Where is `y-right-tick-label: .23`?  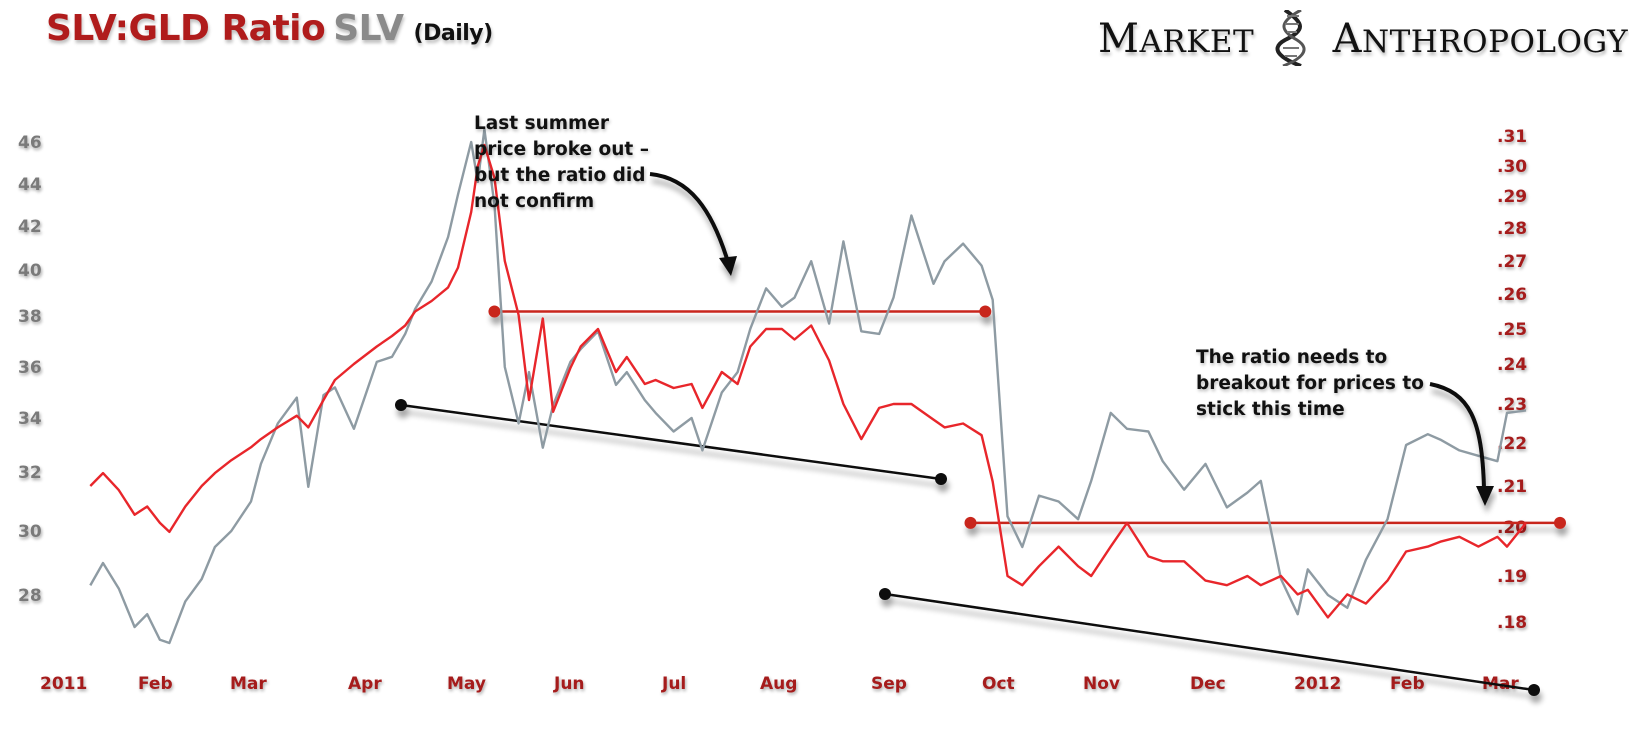 y-right-tick-label: .23 is located at coordinates (1512, 405).